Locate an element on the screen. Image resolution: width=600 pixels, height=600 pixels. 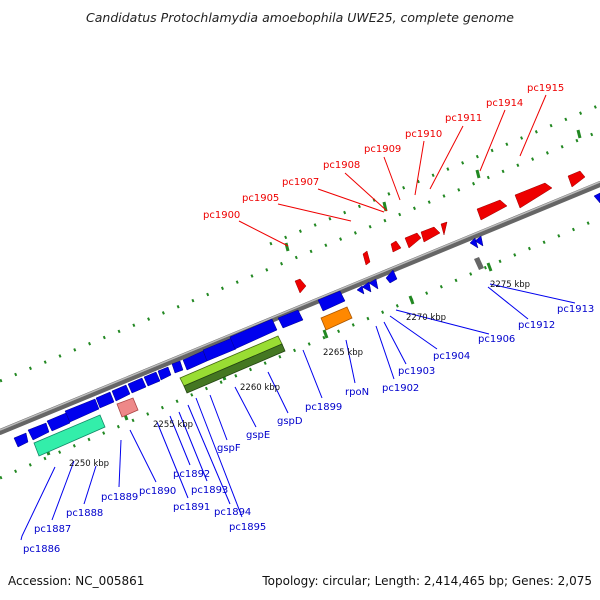
leader-pc1912 is located at coordinates (508, 303).